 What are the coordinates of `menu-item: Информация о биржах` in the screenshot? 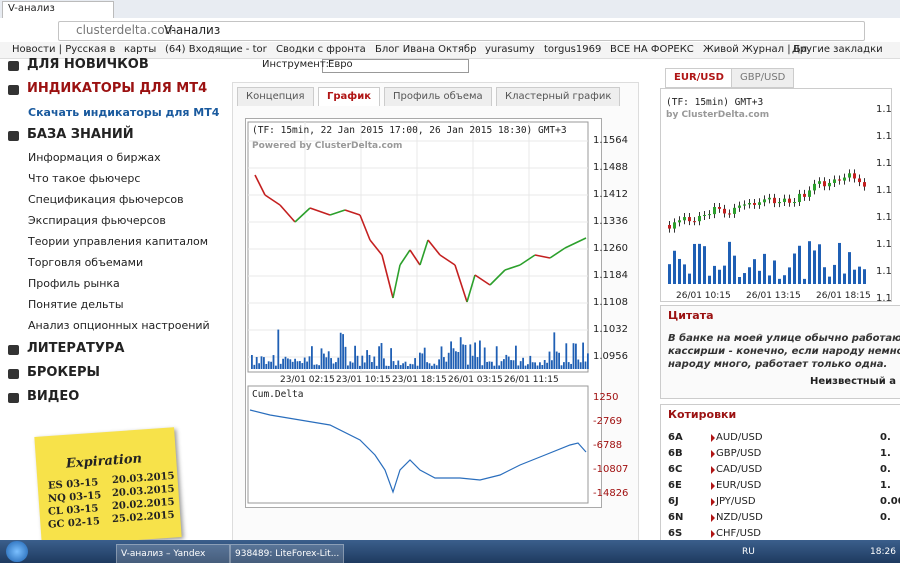 It's located at (94, 157).